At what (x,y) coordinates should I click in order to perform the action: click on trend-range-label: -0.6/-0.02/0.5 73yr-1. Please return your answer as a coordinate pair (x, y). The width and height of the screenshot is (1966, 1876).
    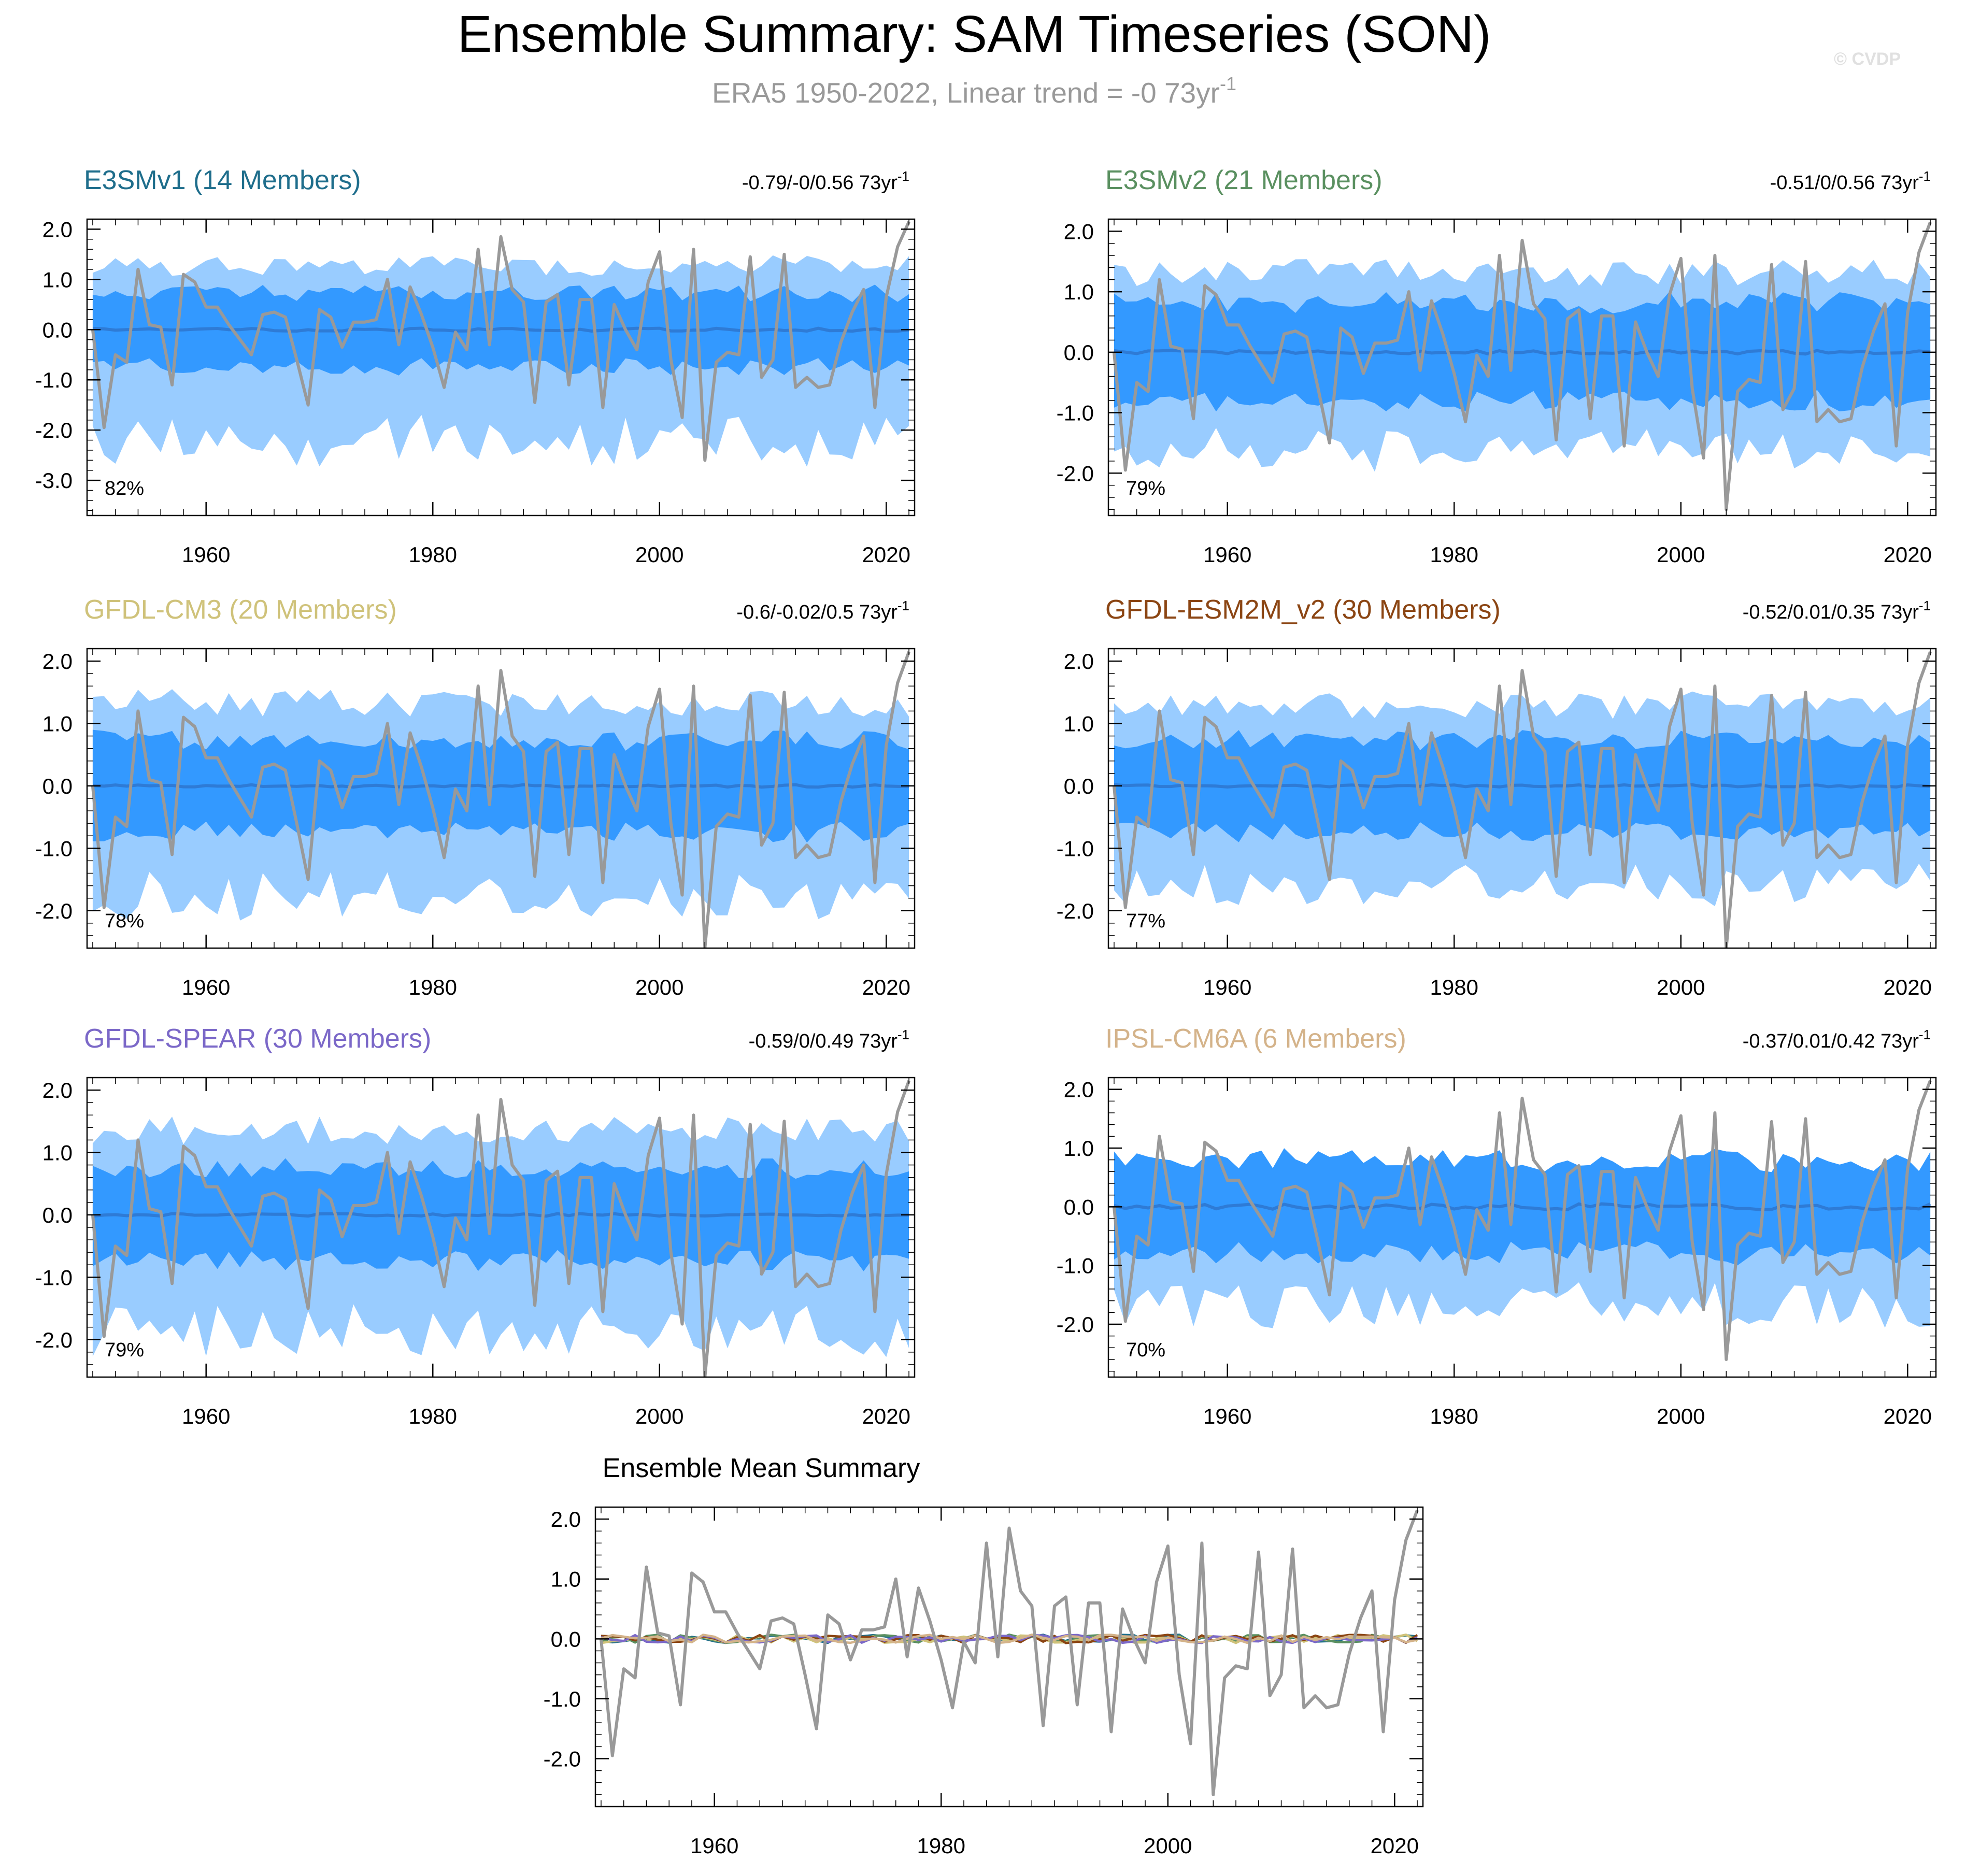
    Looking at the image, I should click on (822, 610).